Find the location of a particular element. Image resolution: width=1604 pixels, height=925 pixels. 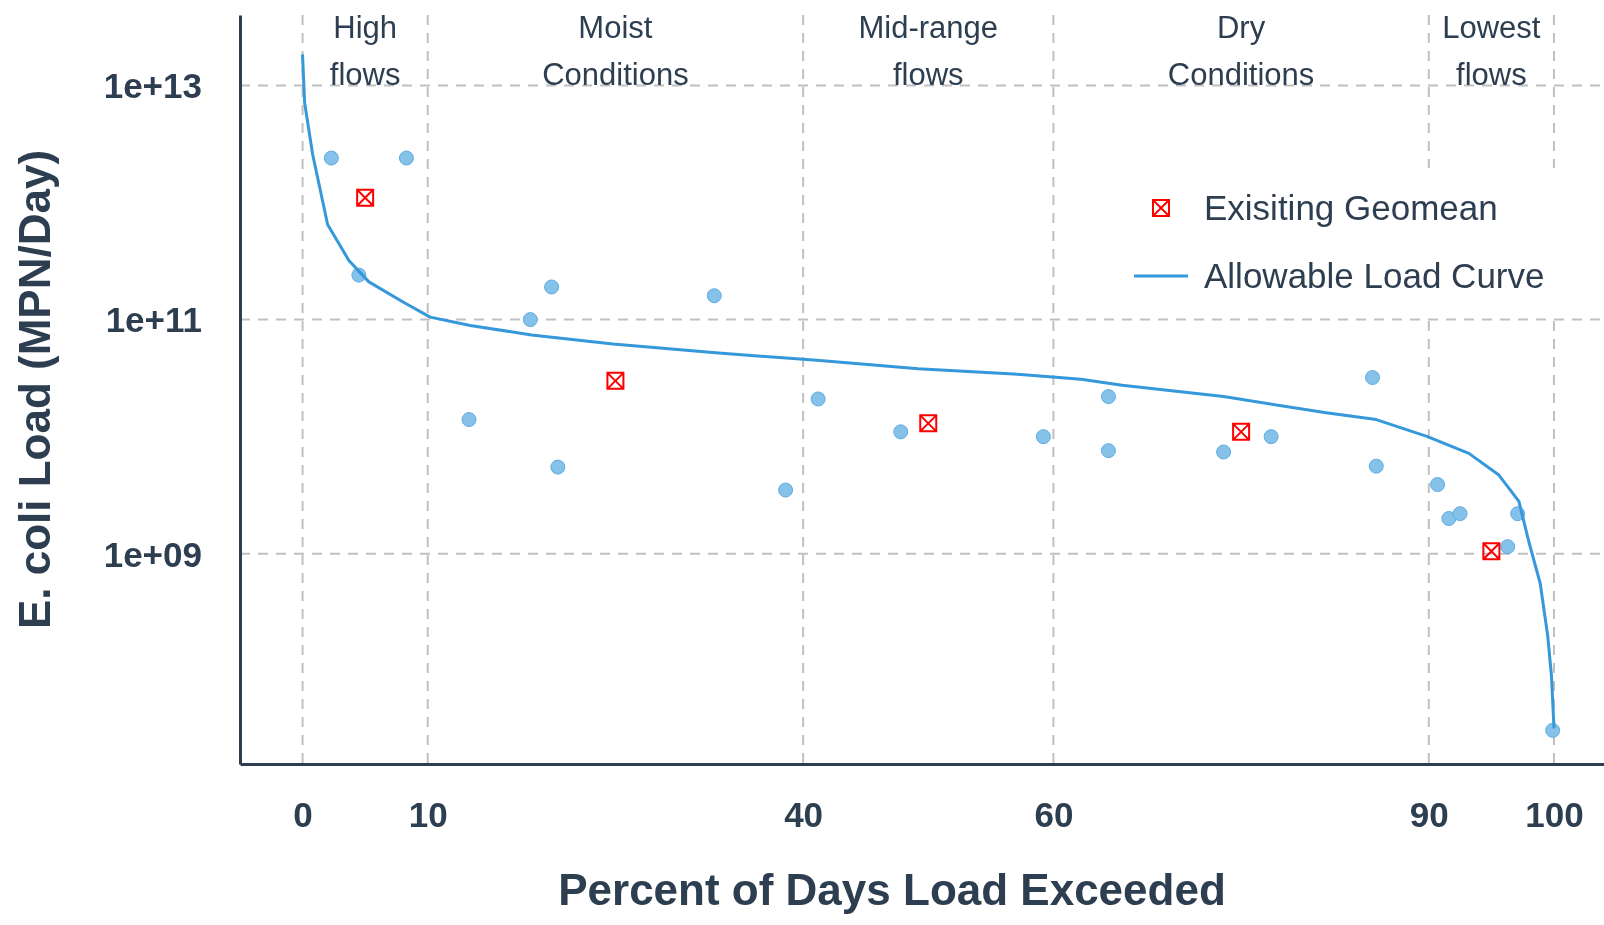

legend-label: Allowable Load Curve is located at coordinates (1374, 276).